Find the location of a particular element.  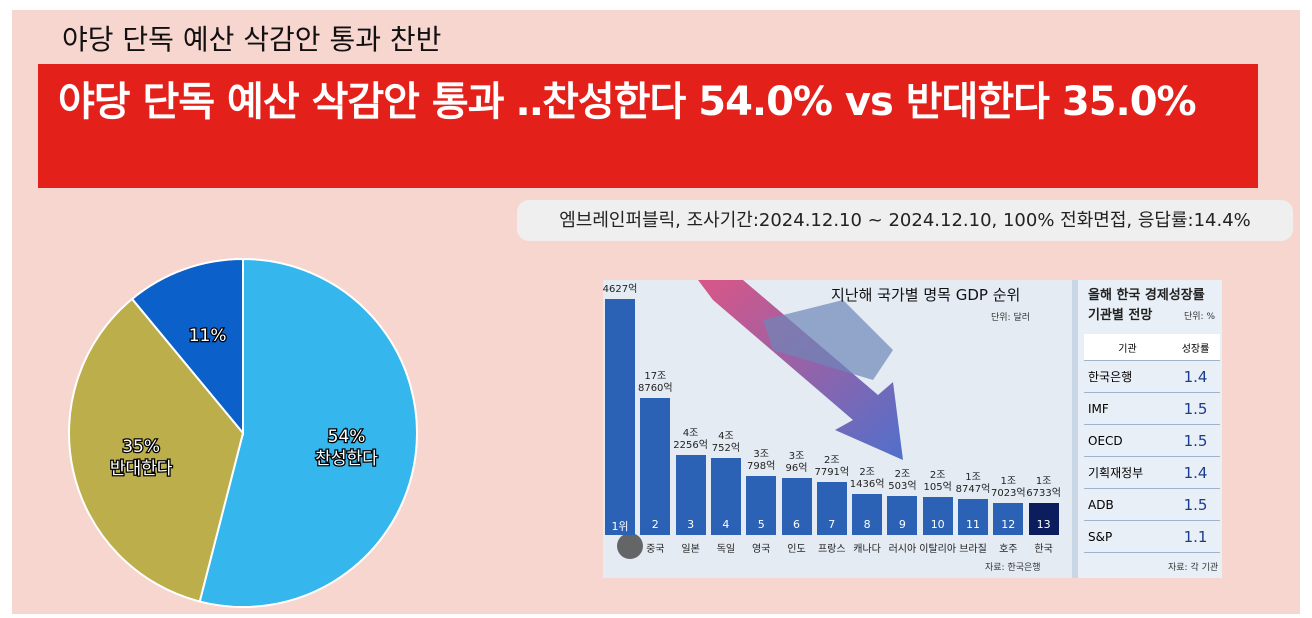

rank-label: 2 is located at coordinates (655, 524).